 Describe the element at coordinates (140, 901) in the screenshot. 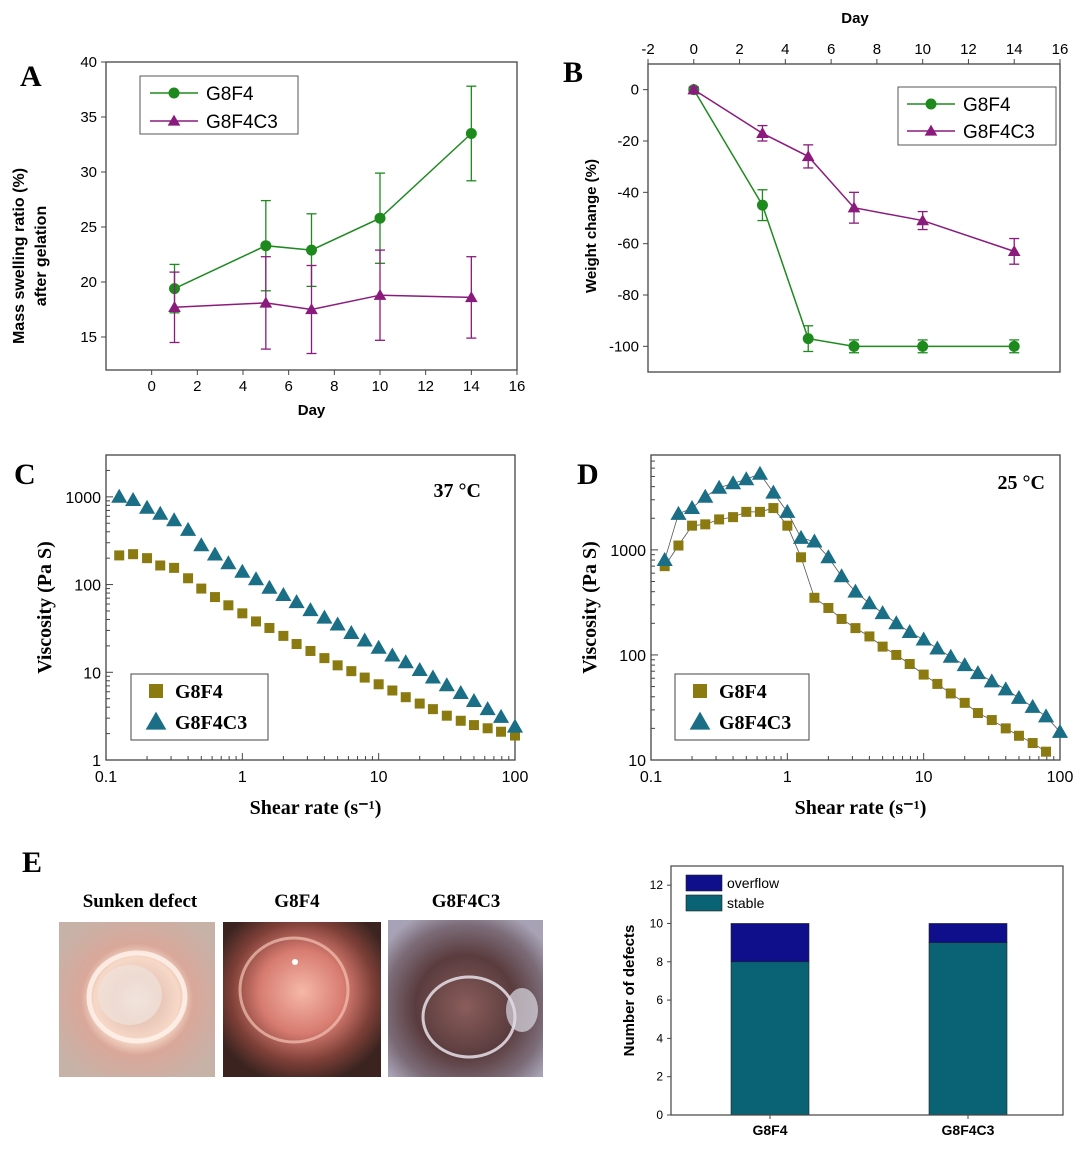

I see `photo-title-sunken-defect: Sunken defect` at that location.